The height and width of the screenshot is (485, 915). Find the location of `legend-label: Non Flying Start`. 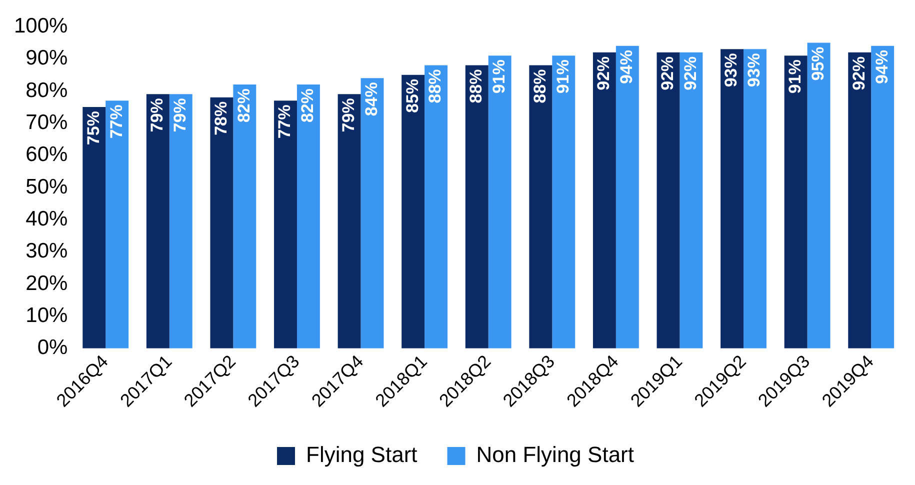

legend-label: Non Flying Start is located at coordinates (555, 455).